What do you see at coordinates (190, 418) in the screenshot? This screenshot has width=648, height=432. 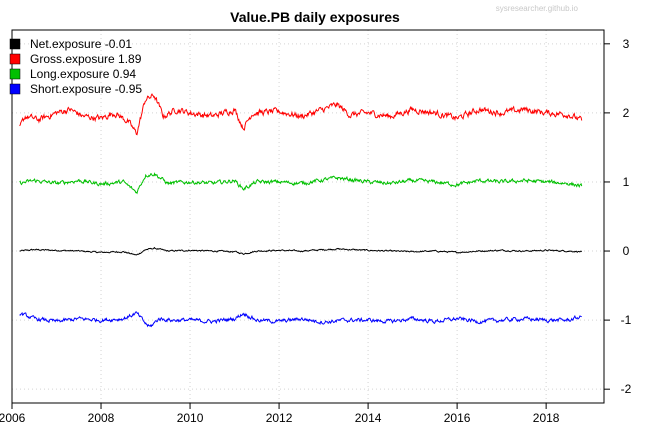 I see `x-tick-label: 2010` at bounding box center [190, 418].